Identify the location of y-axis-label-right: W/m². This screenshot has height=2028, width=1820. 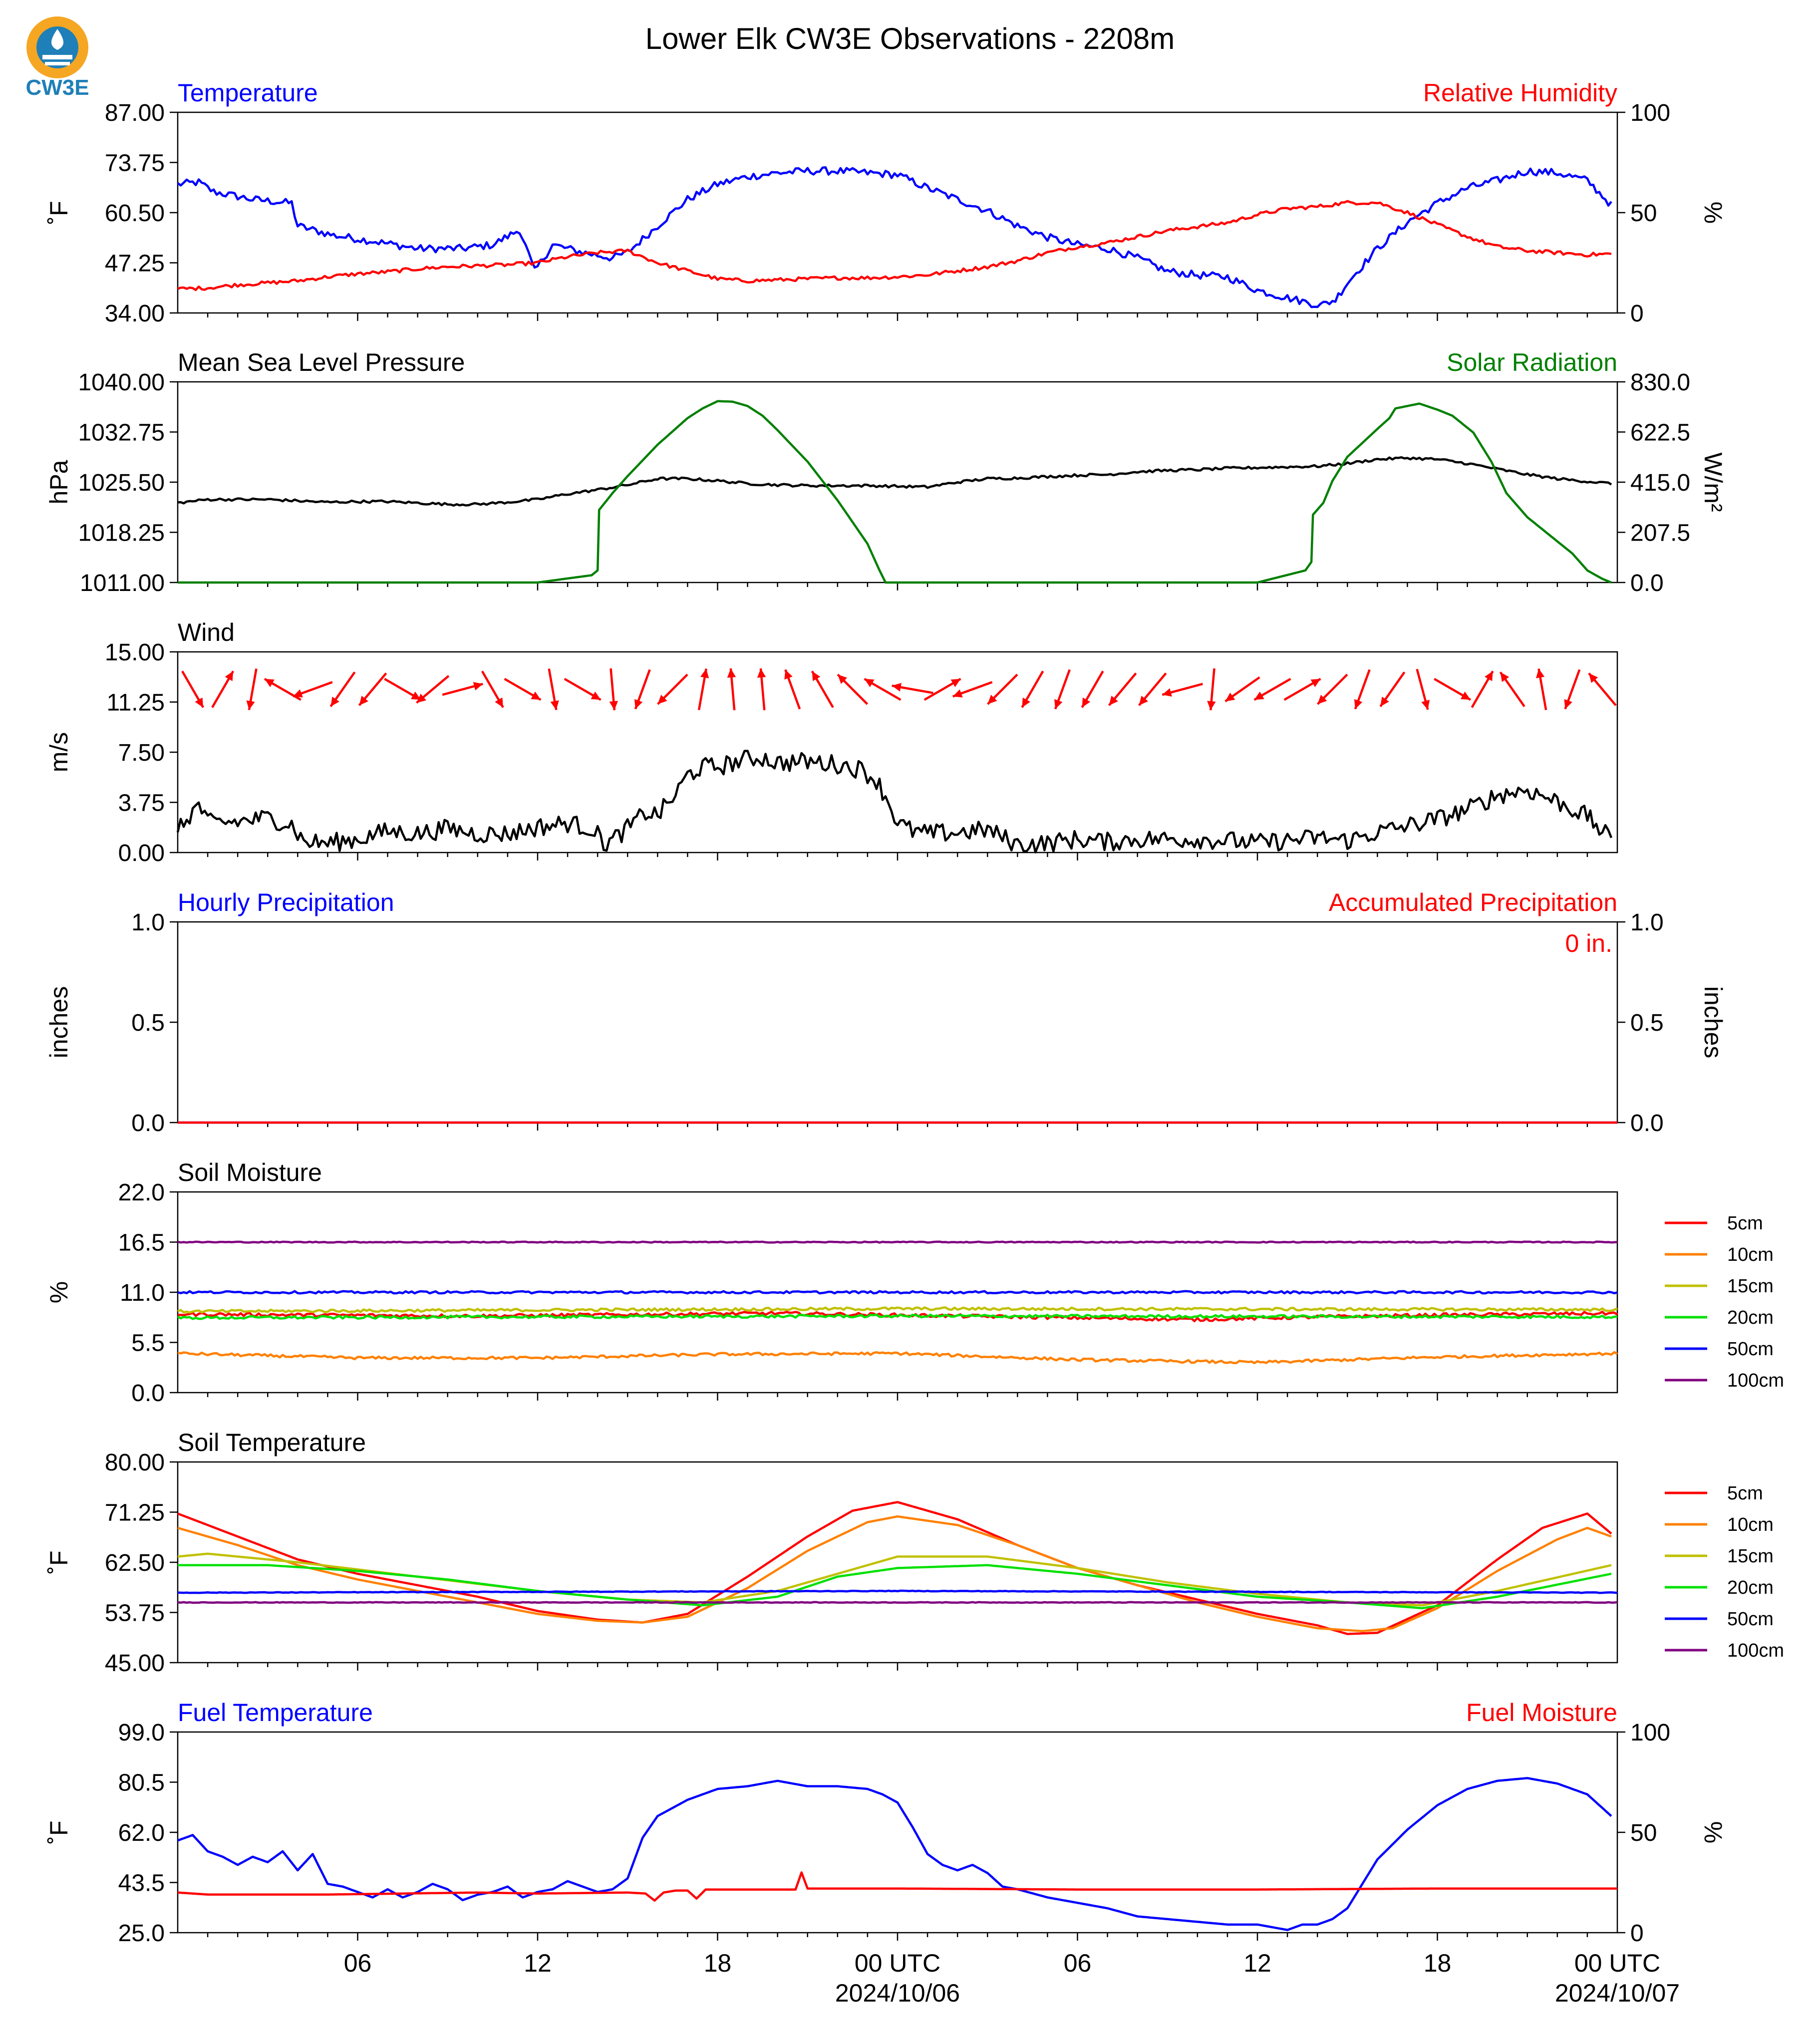
(1713, 482).